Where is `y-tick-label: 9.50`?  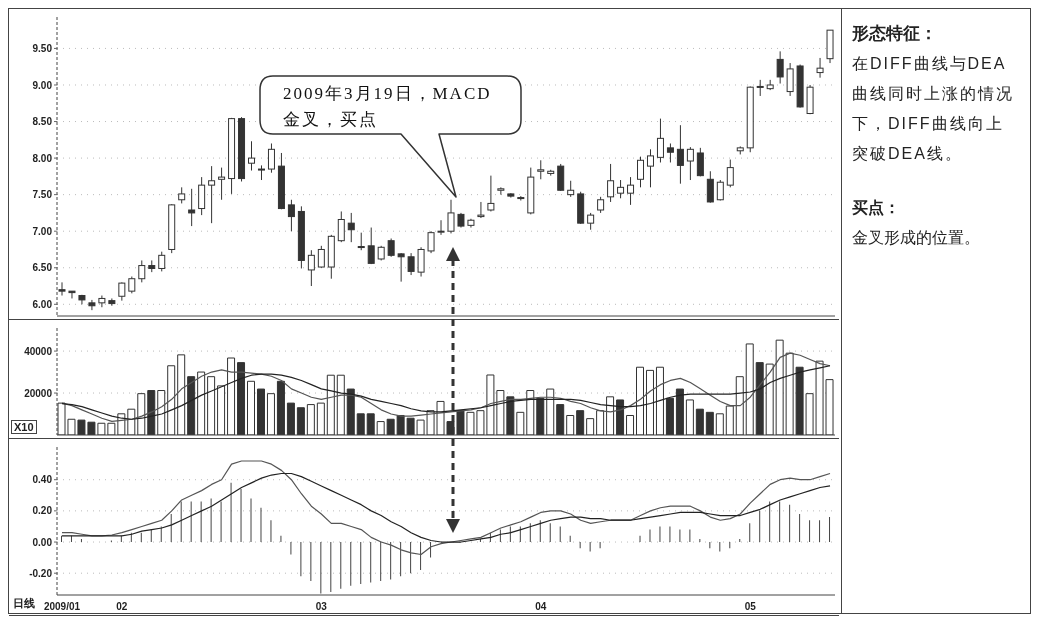 y-tick-label: 9.50 is located at coordinates (42, 48).